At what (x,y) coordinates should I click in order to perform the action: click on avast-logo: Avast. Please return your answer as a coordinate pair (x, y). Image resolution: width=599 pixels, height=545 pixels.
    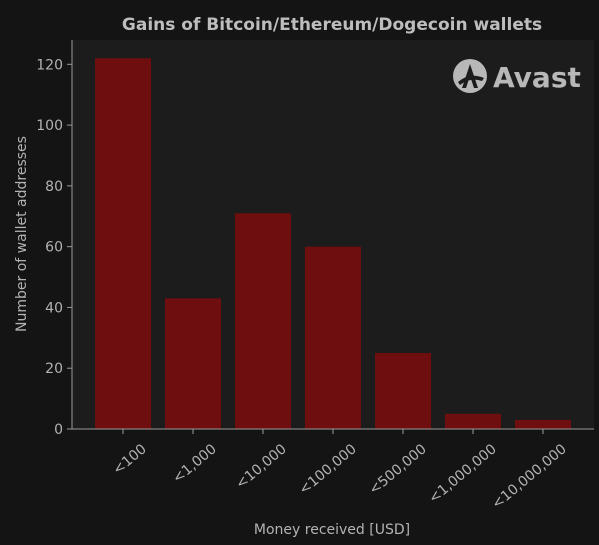
    Looking at the image, I should click on (517, 76).